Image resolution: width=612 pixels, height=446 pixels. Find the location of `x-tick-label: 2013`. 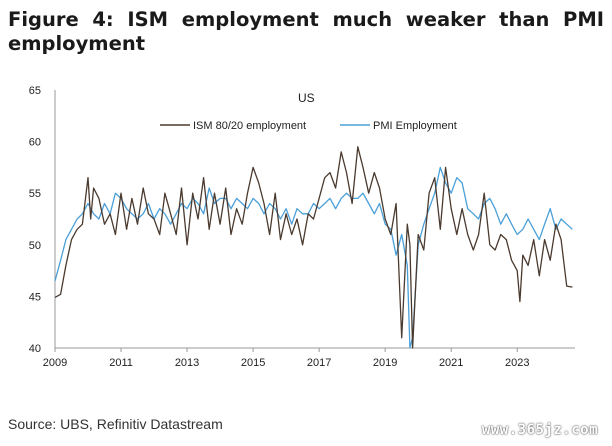

x-tick-label: 2013 is located at coordinates (187, 363).